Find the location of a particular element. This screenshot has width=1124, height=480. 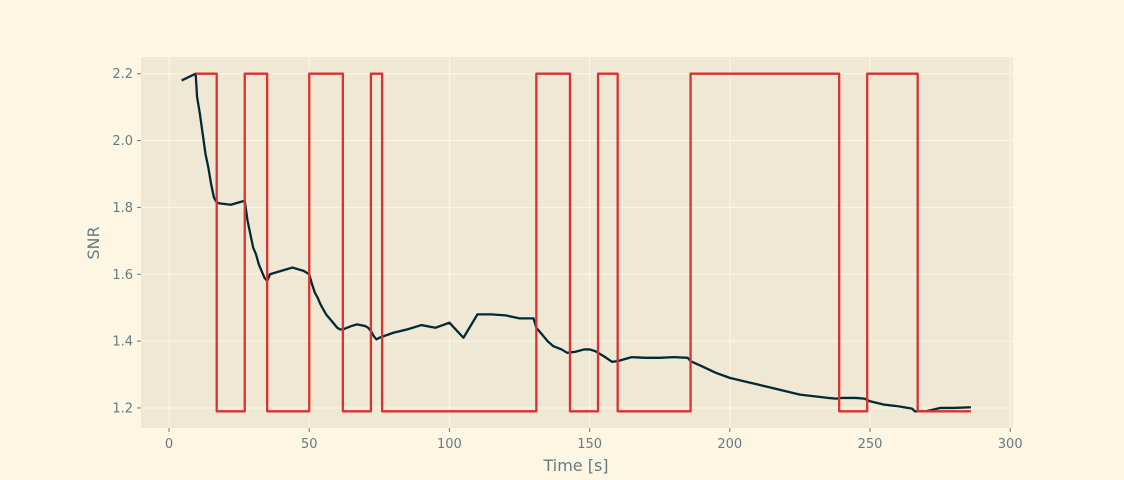

x-axis-ticks: 0 50 100 150 200 250 300 is located at coordinates (594, 440).